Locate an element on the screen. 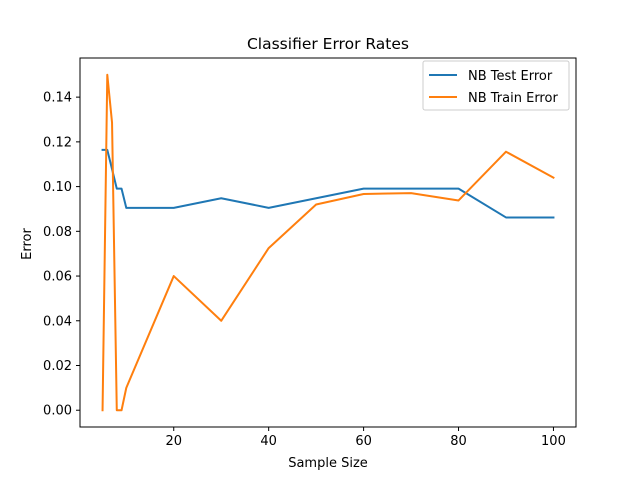  x-tick-label: 20 is located at coordinates (173, 441).